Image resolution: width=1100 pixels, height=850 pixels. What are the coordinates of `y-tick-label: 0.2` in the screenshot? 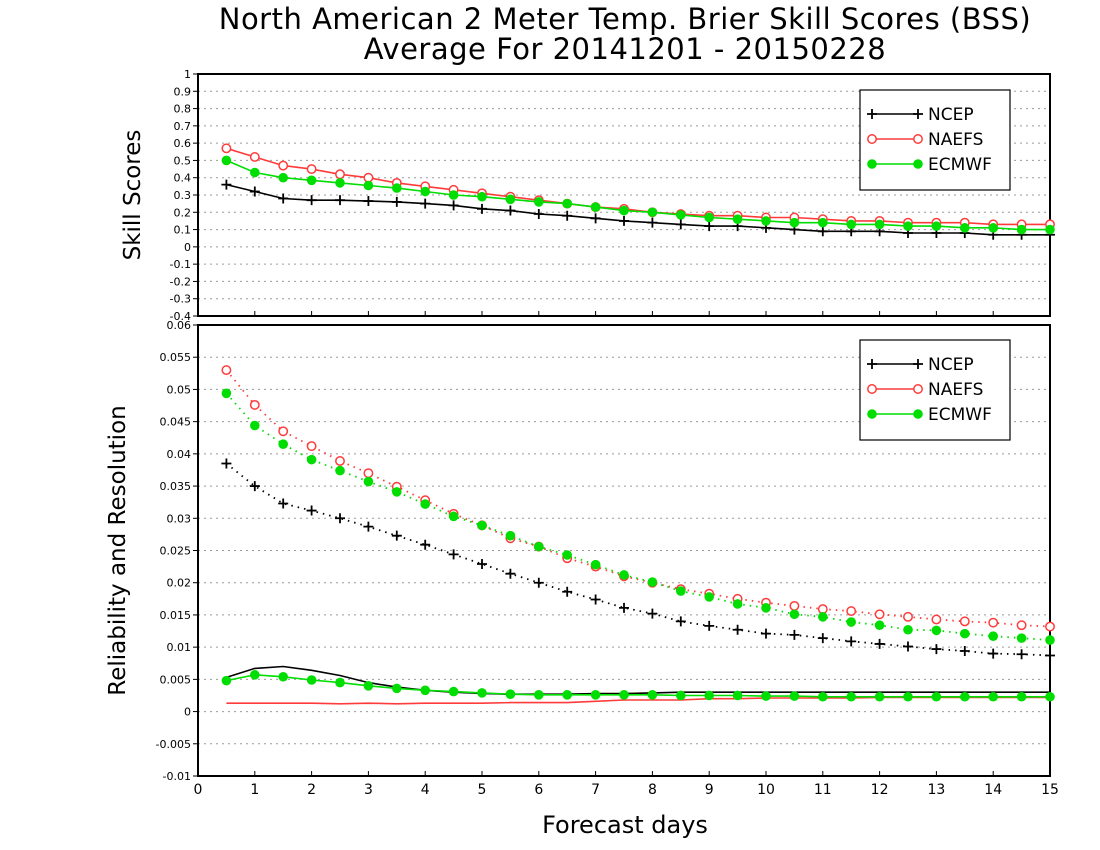 It's located at (183, 212).